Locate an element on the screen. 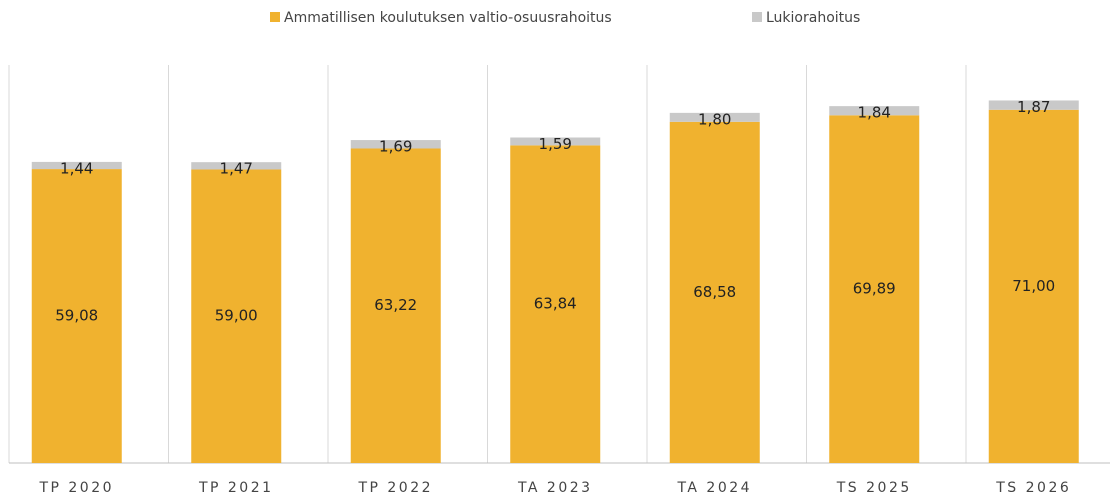  data-label: 1,80 is located at coordinates (714, 119).